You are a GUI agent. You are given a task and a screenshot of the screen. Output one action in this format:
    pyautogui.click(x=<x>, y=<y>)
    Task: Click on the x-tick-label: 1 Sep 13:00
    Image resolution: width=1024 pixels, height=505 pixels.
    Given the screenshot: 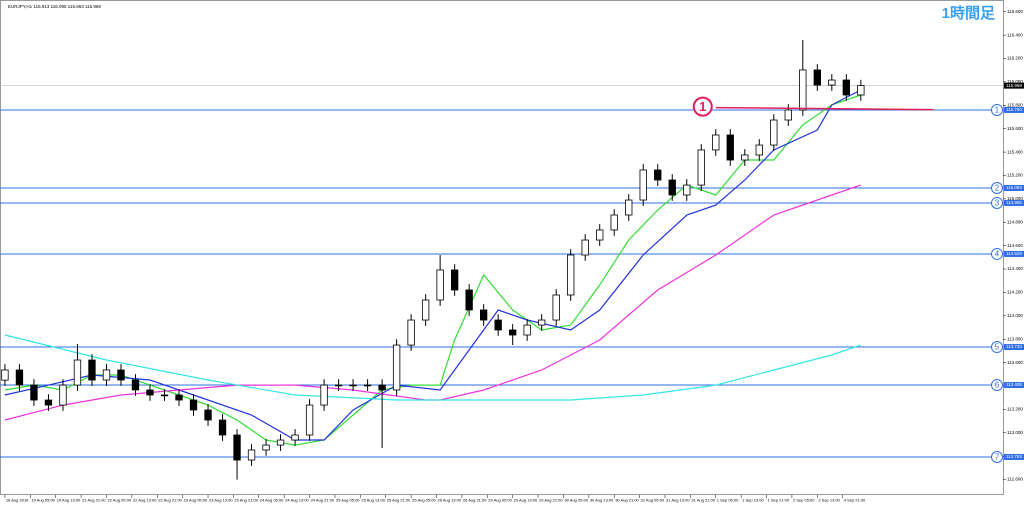 What is the action you would take?
    pyautogui.click(x=753, y=500)
    